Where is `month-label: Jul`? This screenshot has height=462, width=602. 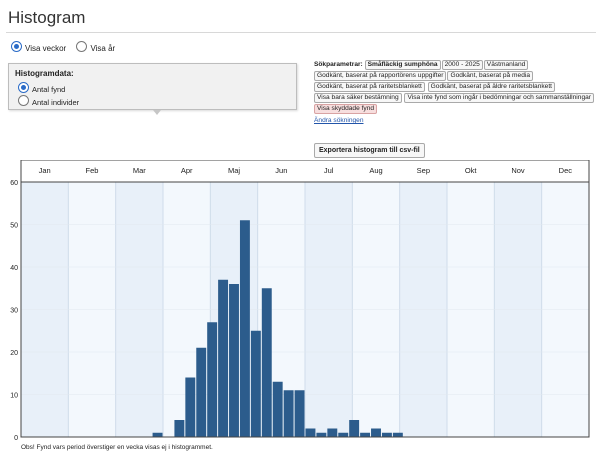
month-label: Jul is located at coordinates (329, 170).